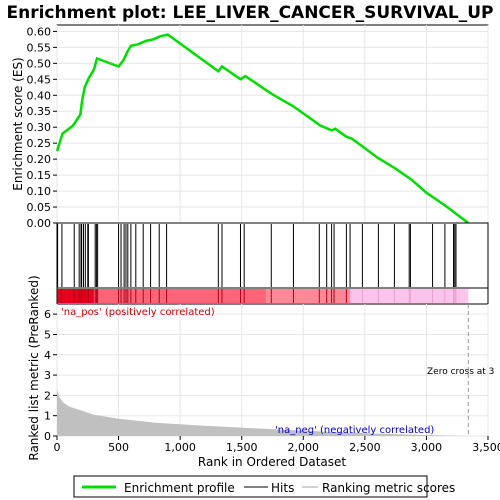  Describe the element at coordinates (263, 412) in the screenshot. I see `ranking-metric-area` at that location.